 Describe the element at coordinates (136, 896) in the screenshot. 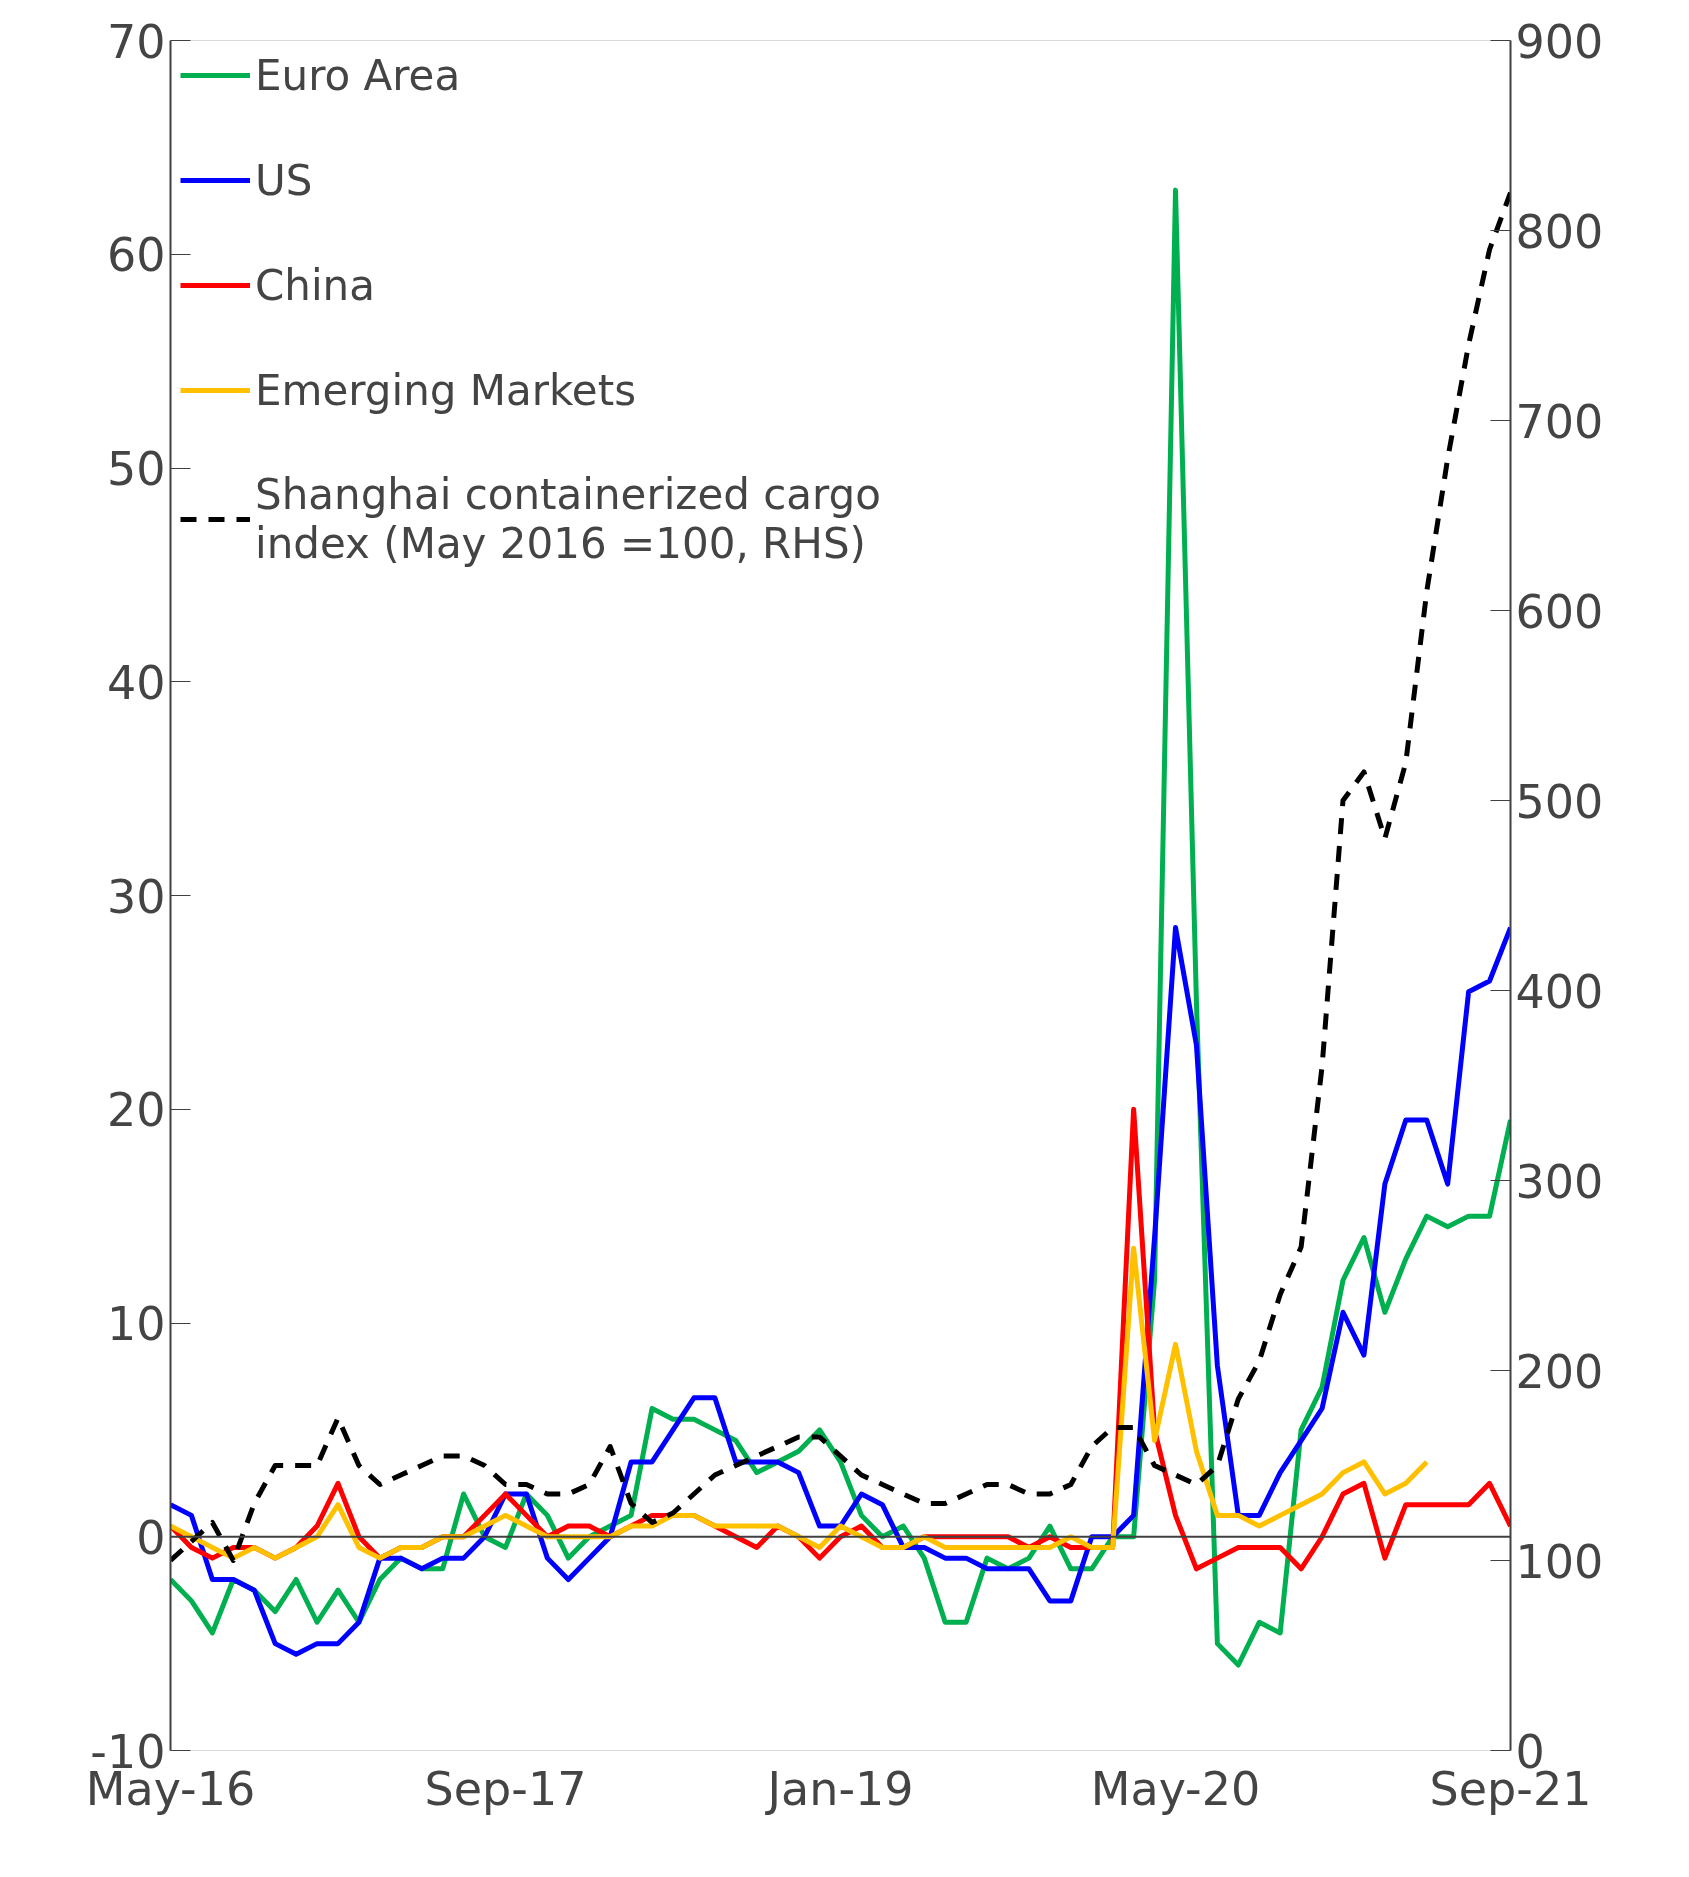

I see `y-tick-label: 30` at that location.